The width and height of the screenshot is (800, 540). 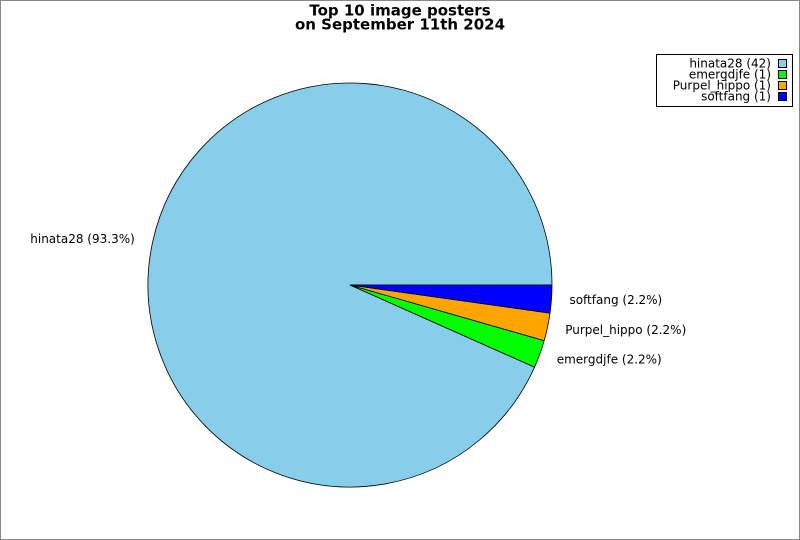 What do you see at coordinates (730, 64) in the screenshot?
I see `legend-label: hinata28 (42)` at bounding box center [730, 64].